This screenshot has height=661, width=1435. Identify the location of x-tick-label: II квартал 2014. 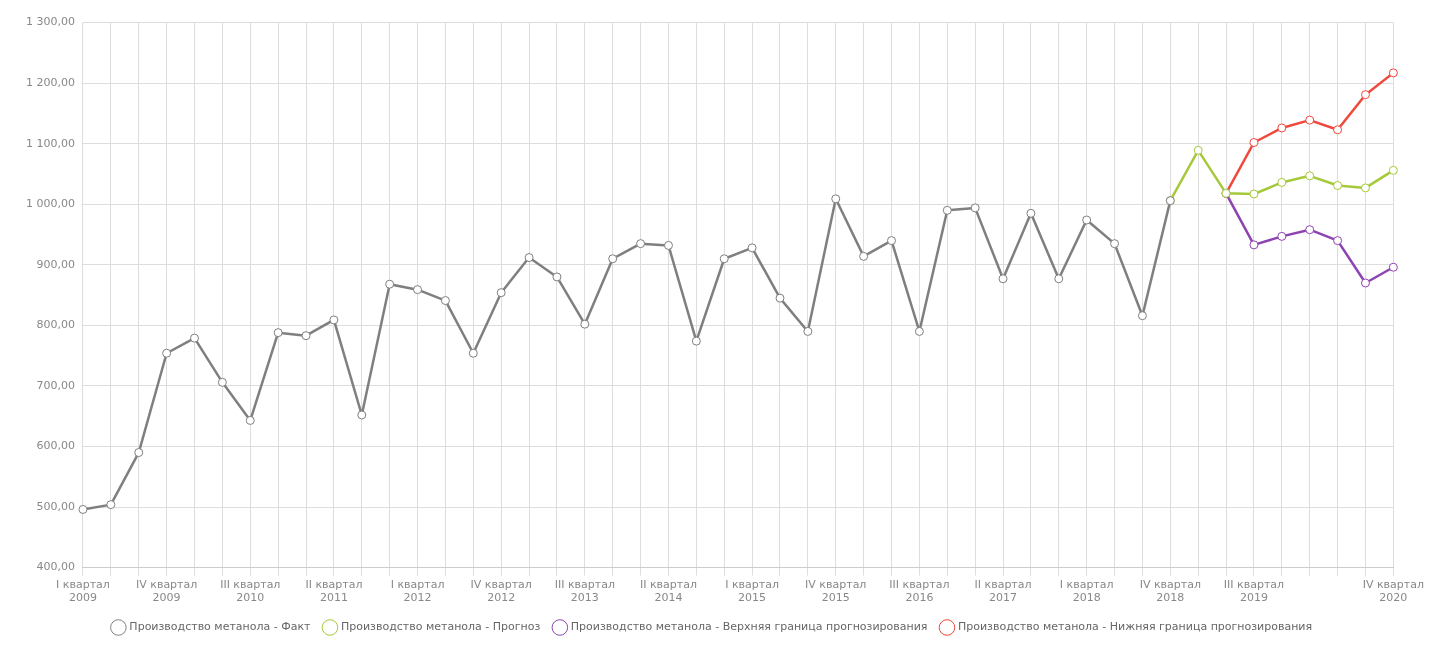
(668, 591).